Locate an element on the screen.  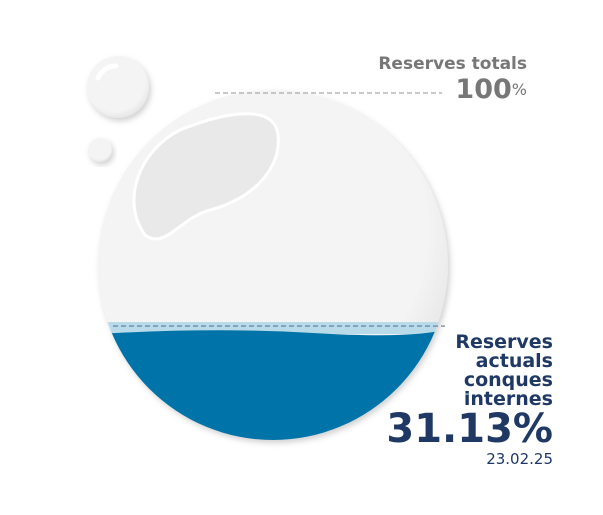
total-value: 100% is located at coordinates (491, 89).